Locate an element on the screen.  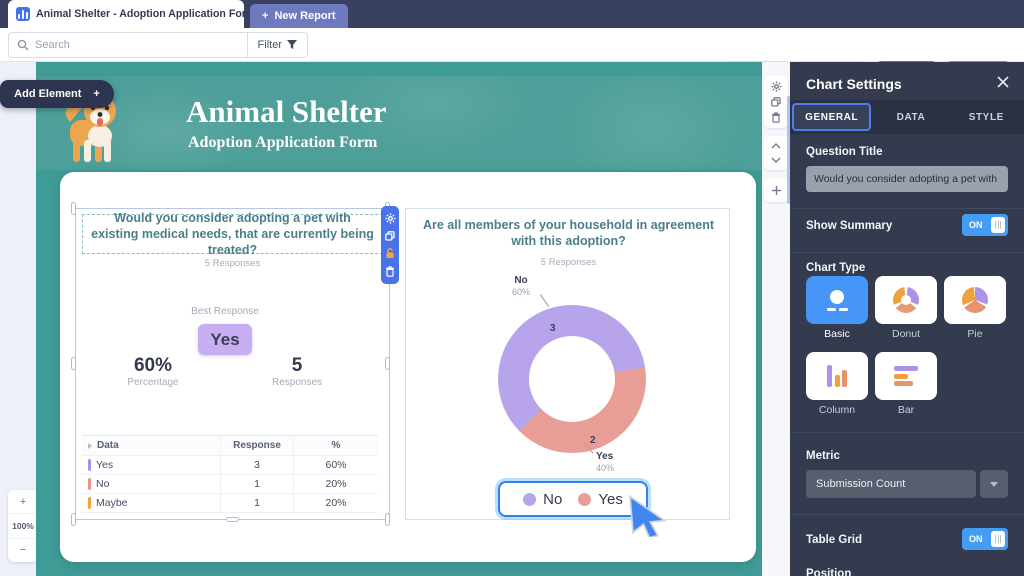
metric-label: Metric is located at coordinates (823, 456).